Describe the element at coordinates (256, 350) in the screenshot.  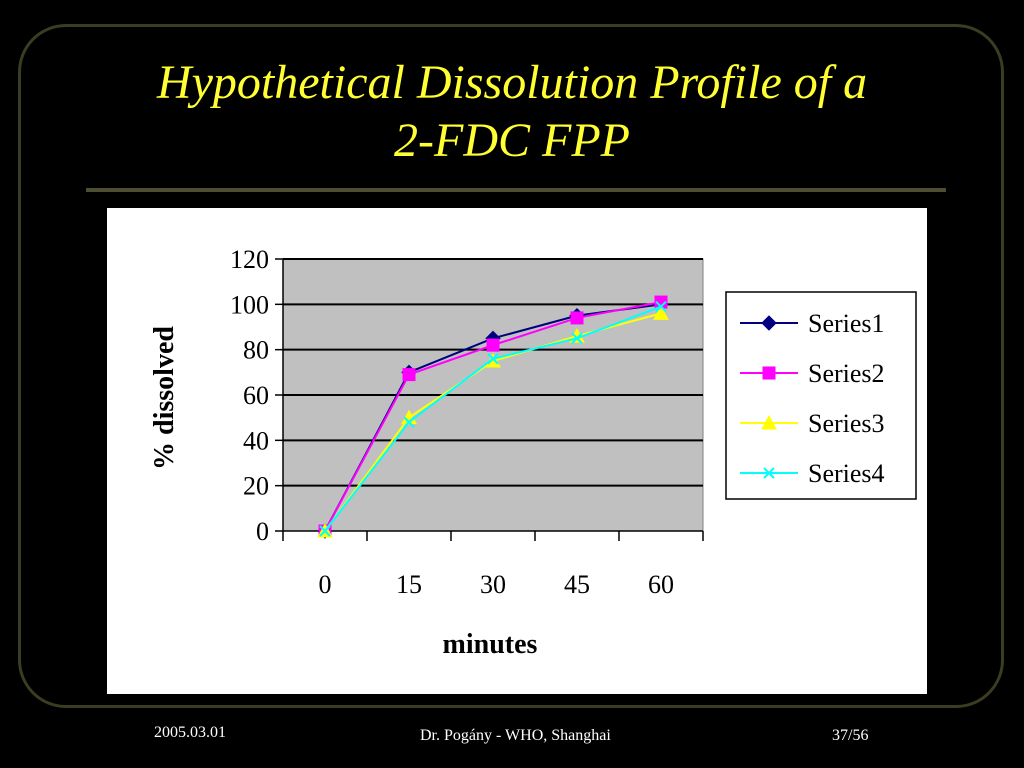
I see `y-tick-label: 80` at that location.